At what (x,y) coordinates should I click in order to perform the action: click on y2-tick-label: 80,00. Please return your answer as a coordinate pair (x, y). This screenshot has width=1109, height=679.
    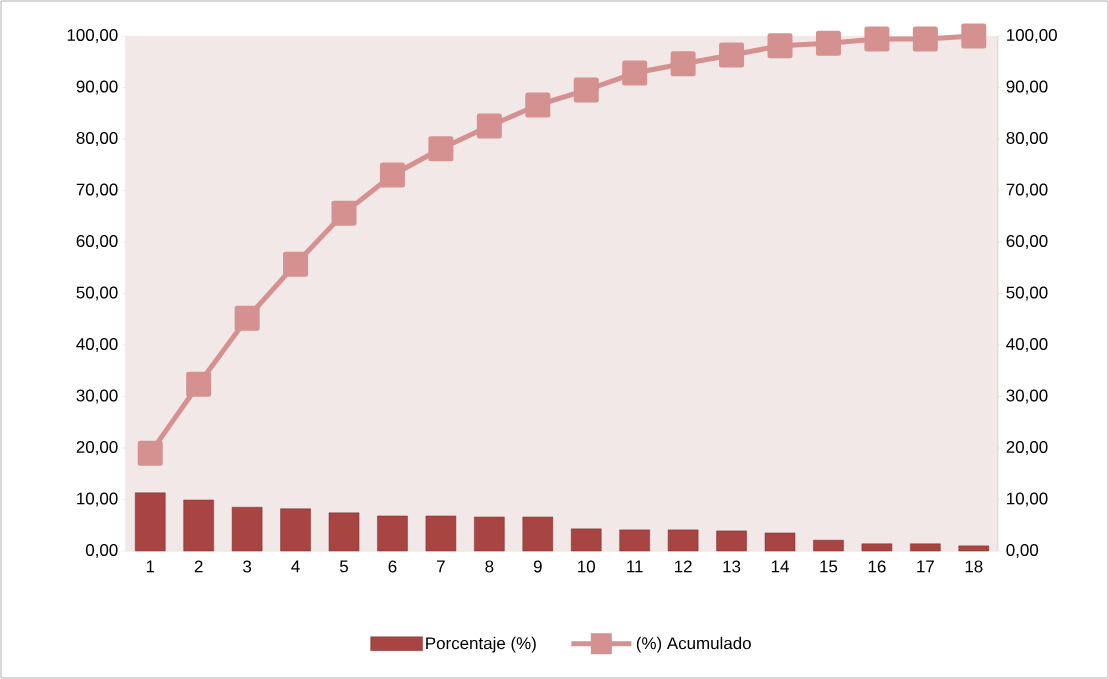
    Looking at the image, I should click on (1027, 138).